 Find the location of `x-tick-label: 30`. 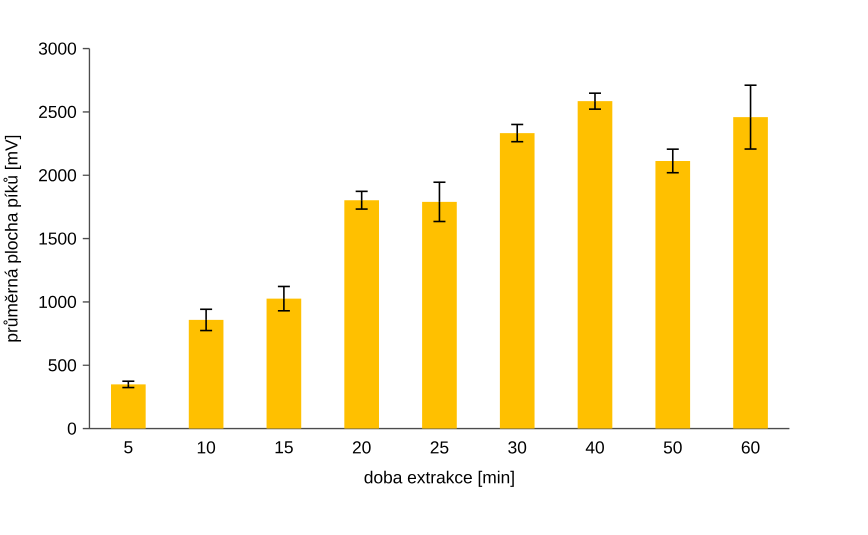

x-tick-label: 30 is located at coordinates (517, 447).